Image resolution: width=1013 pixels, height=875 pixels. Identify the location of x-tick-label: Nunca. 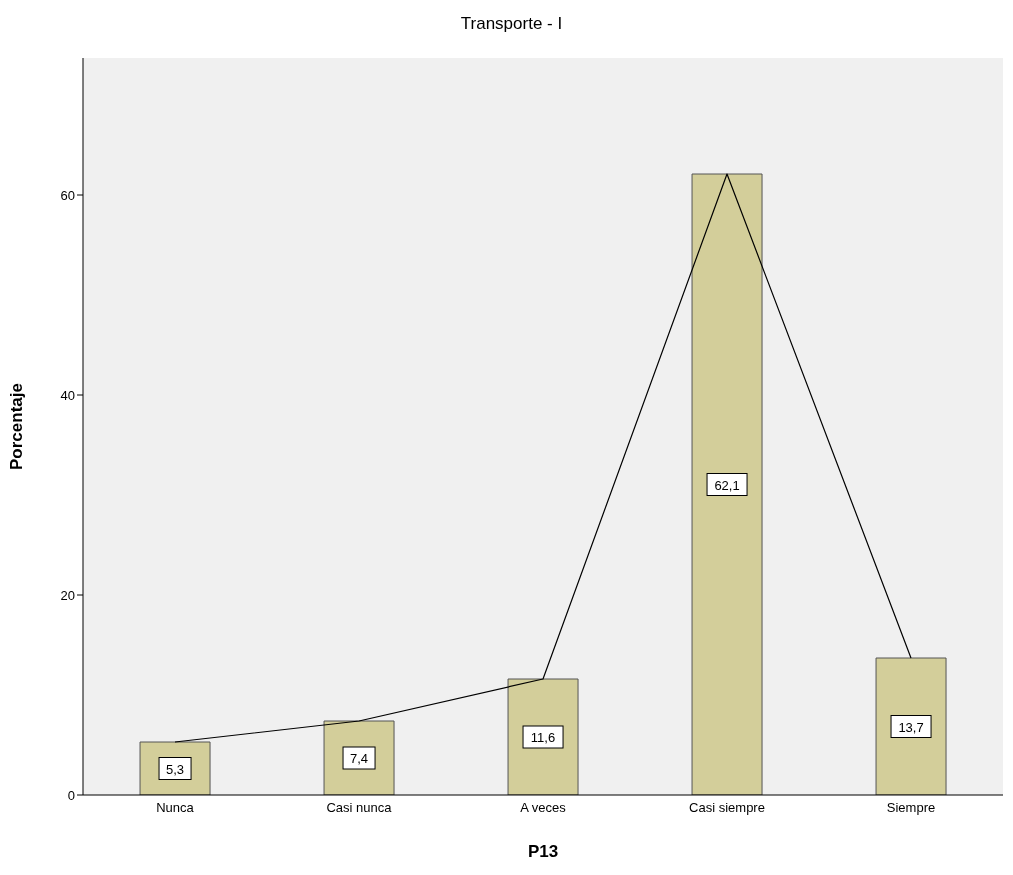
(175, 808).